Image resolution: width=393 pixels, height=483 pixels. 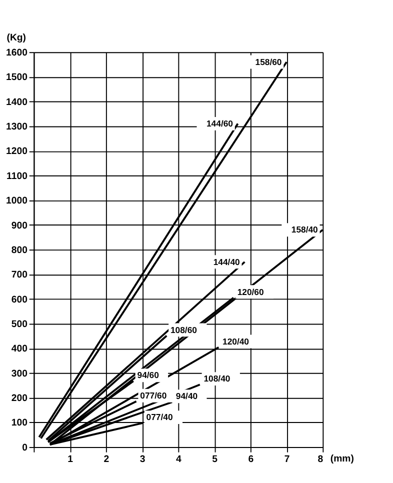 I want to click on y-tick-label: 1200, so click(x=17, y=152).